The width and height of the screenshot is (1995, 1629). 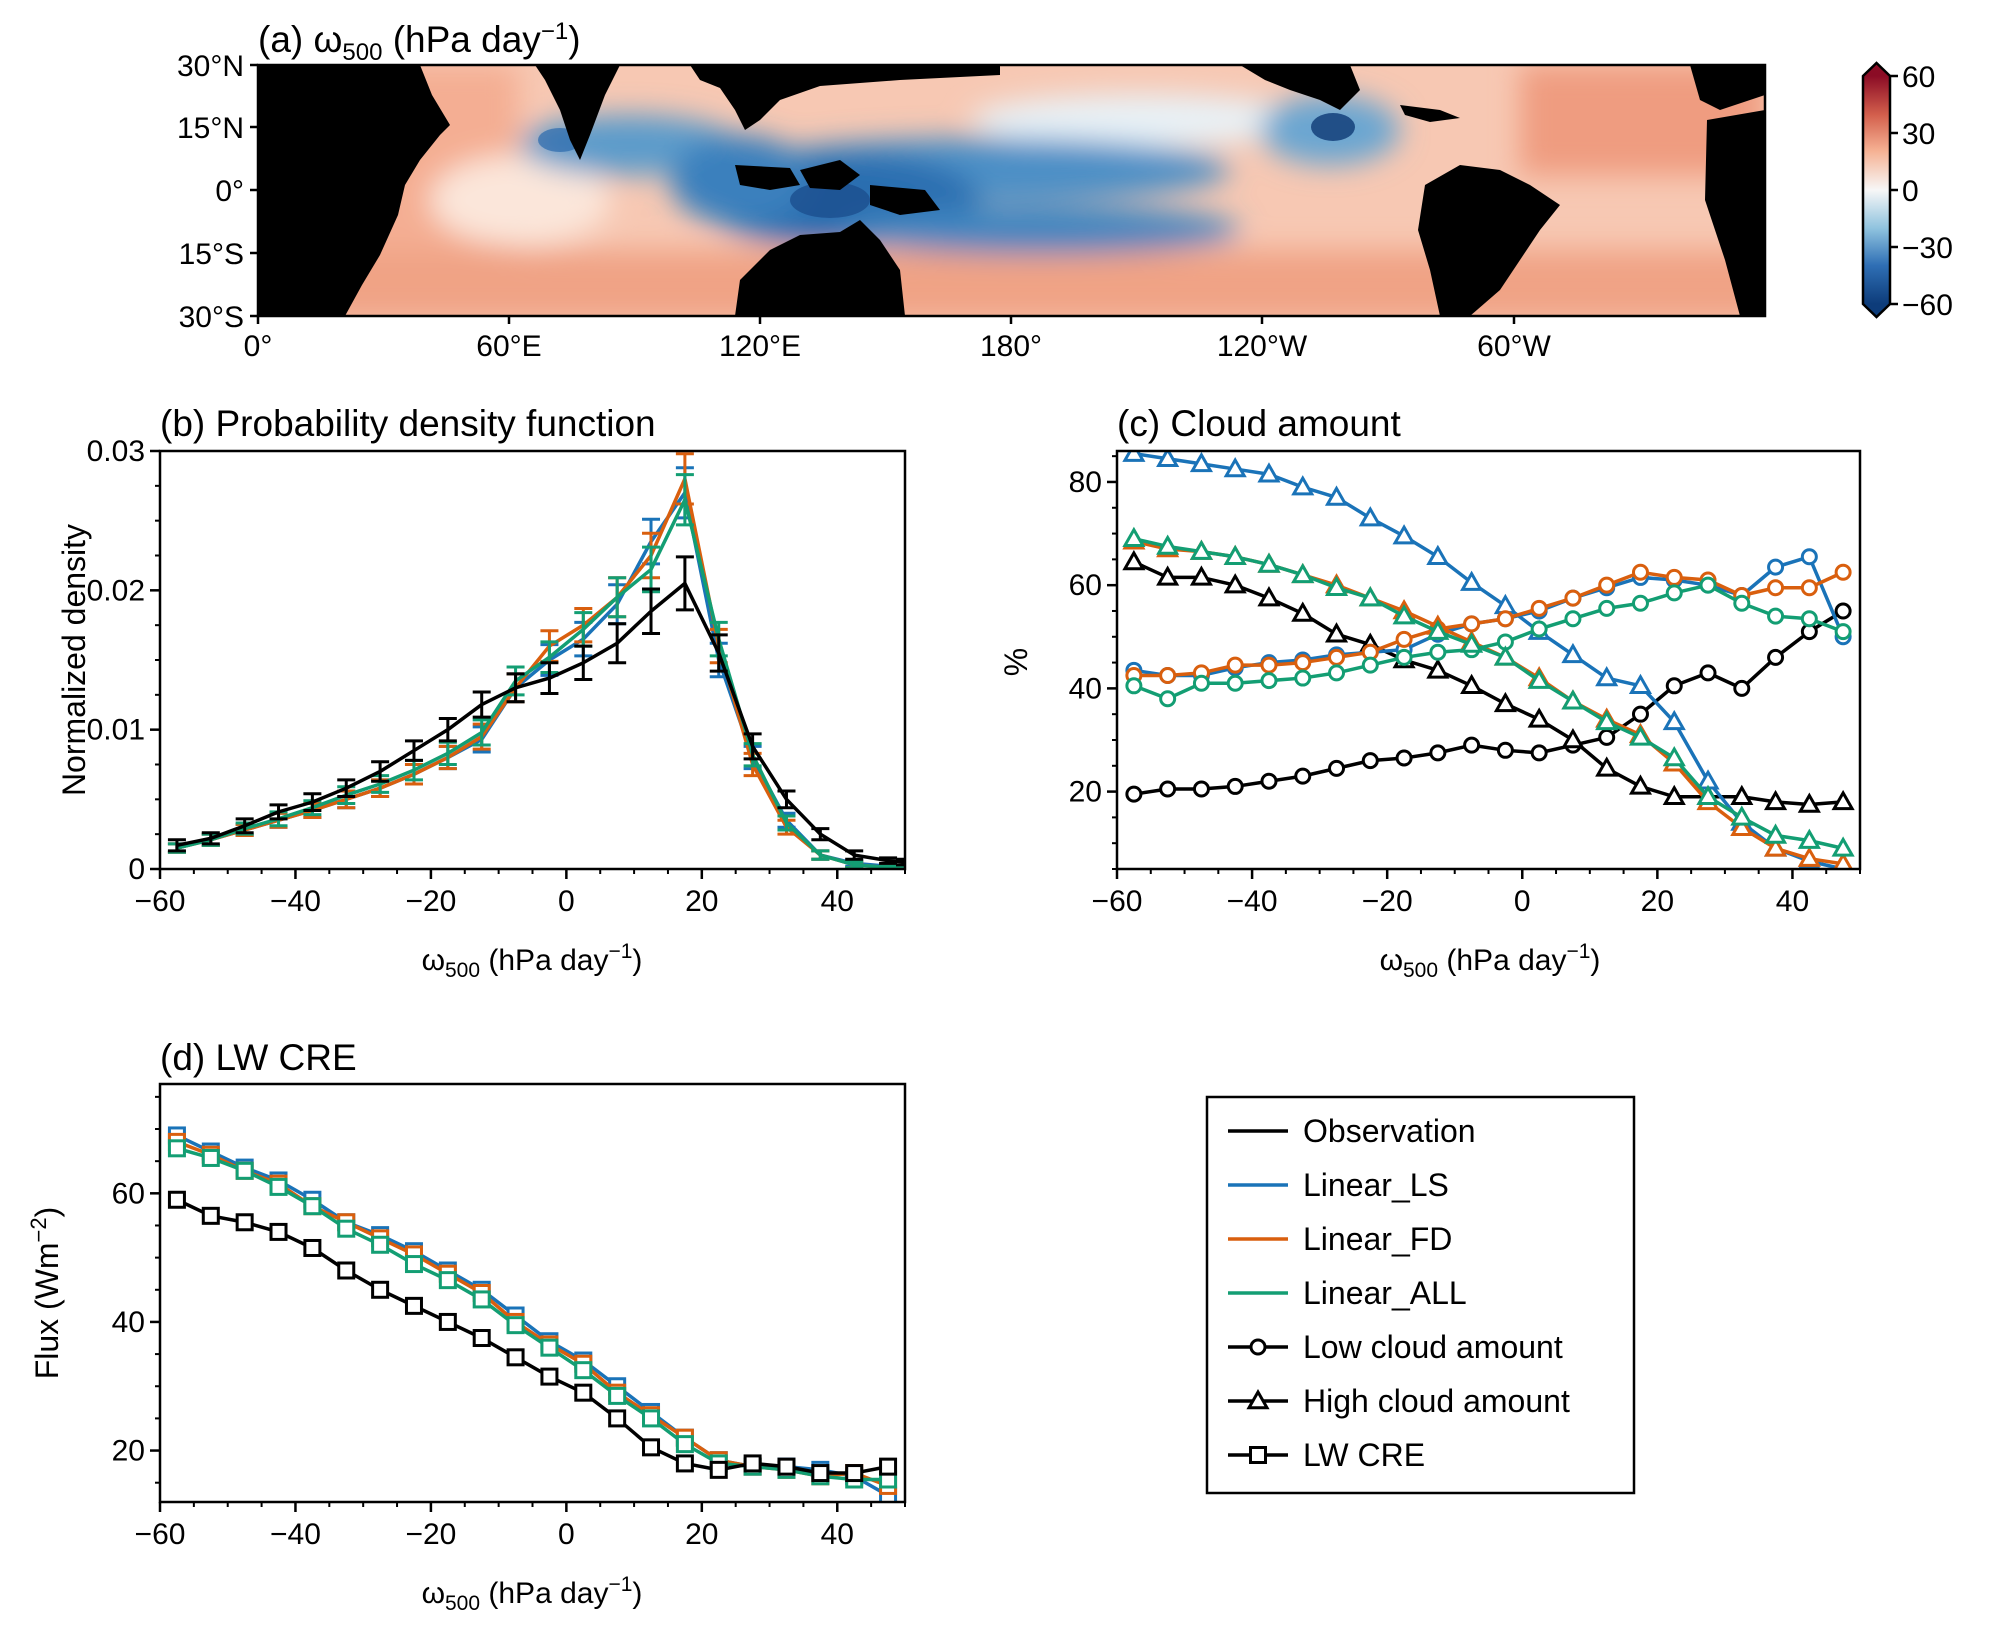 I want to click on y-tick-label: 60, so click(x=128, y=1193).